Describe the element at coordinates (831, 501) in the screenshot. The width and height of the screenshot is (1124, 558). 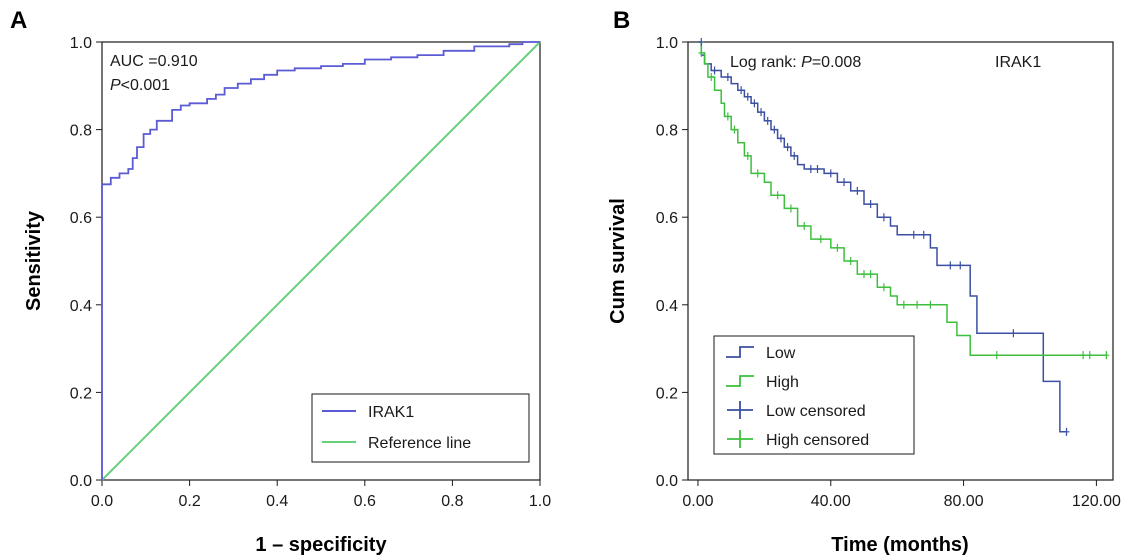
I see `km-x-tick-label-1: 40.00` at that location.